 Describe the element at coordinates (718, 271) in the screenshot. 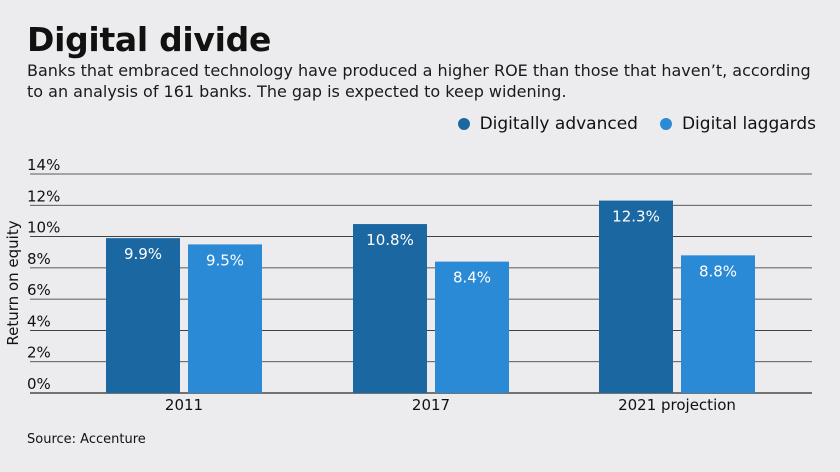

I see `bar-value-label: 8.8%` at that location.